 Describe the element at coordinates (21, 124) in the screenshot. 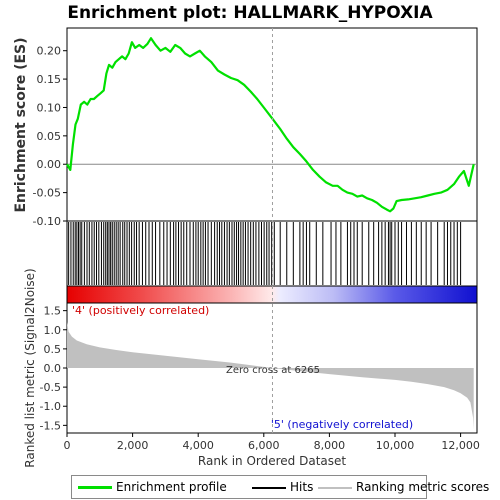

I see `es-y-axis-label: Enrichment score (ES)` at that location.